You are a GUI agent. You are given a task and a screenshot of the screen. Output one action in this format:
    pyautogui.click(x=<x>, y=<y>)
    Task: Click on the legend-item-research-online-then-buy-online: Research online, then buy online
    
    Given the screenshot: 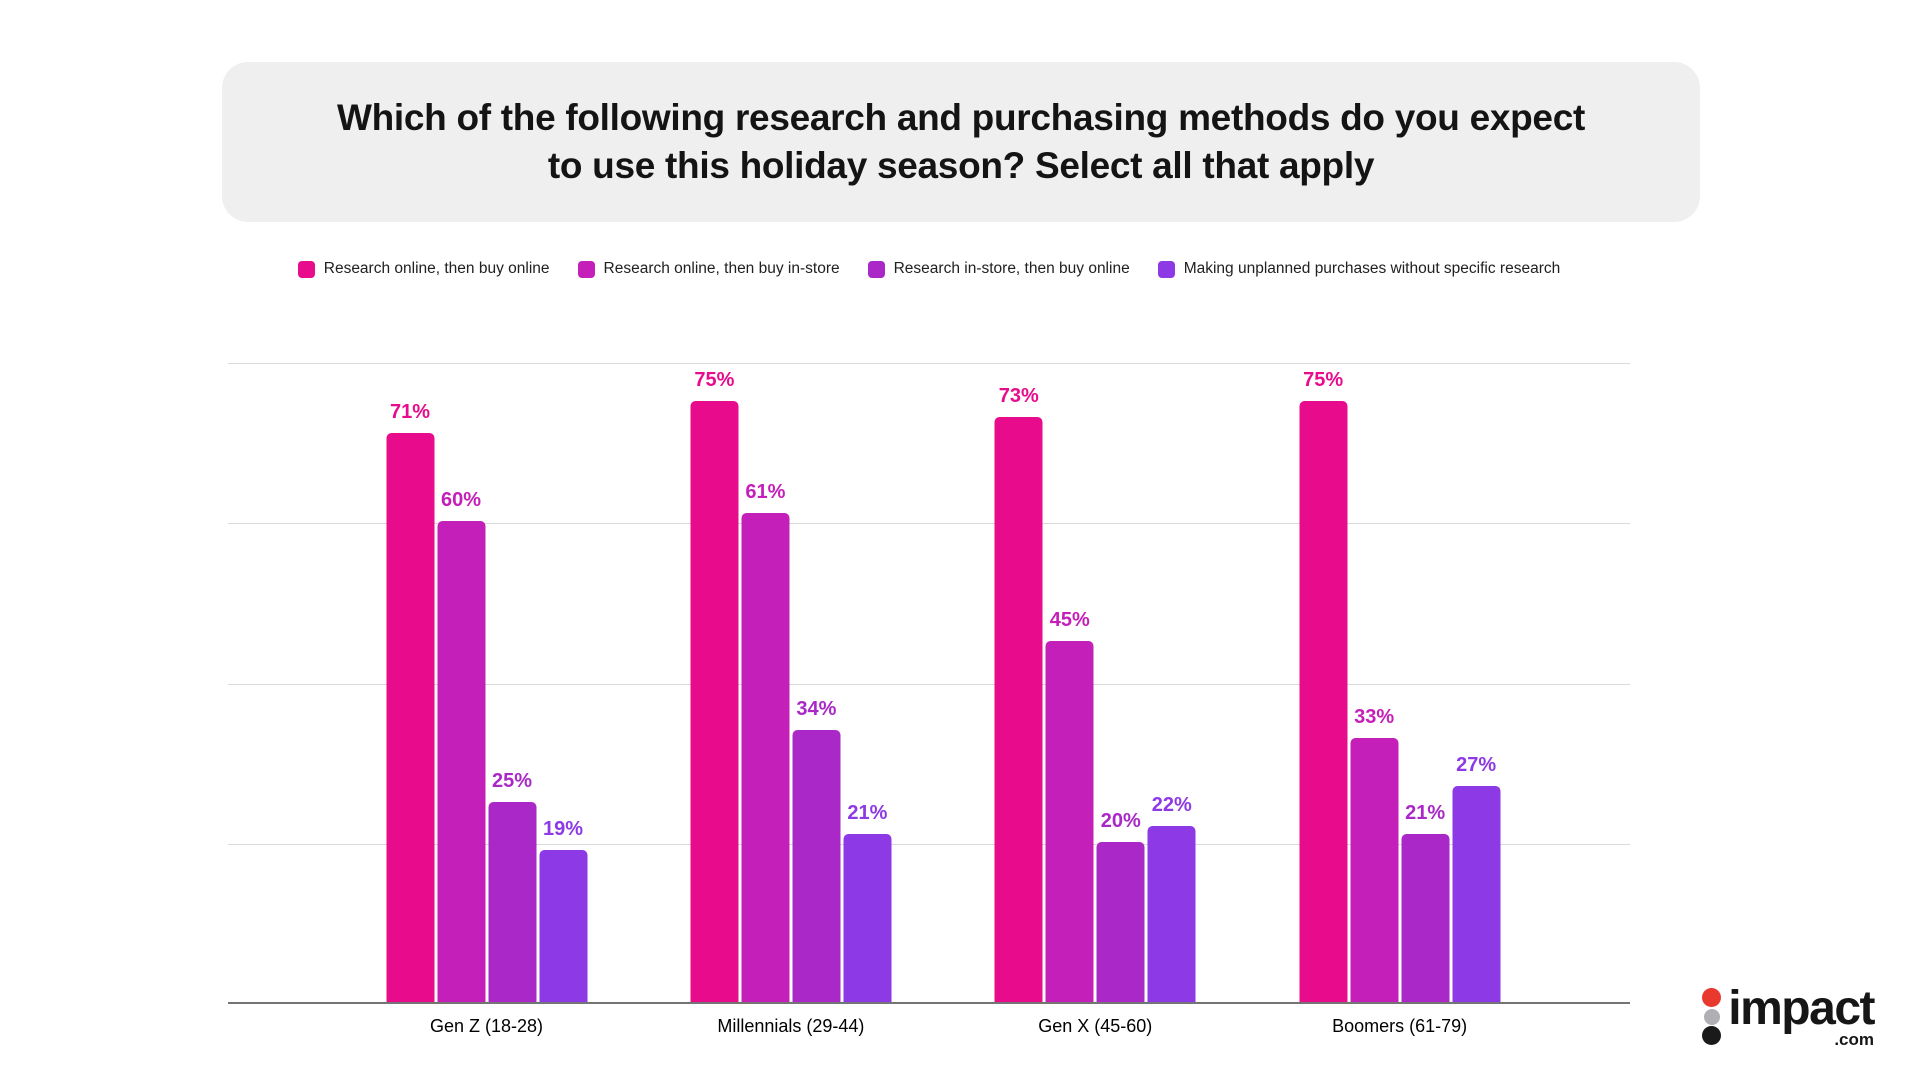 What is the action you would take?
    pyautogui.click(x=423, y=269)
    